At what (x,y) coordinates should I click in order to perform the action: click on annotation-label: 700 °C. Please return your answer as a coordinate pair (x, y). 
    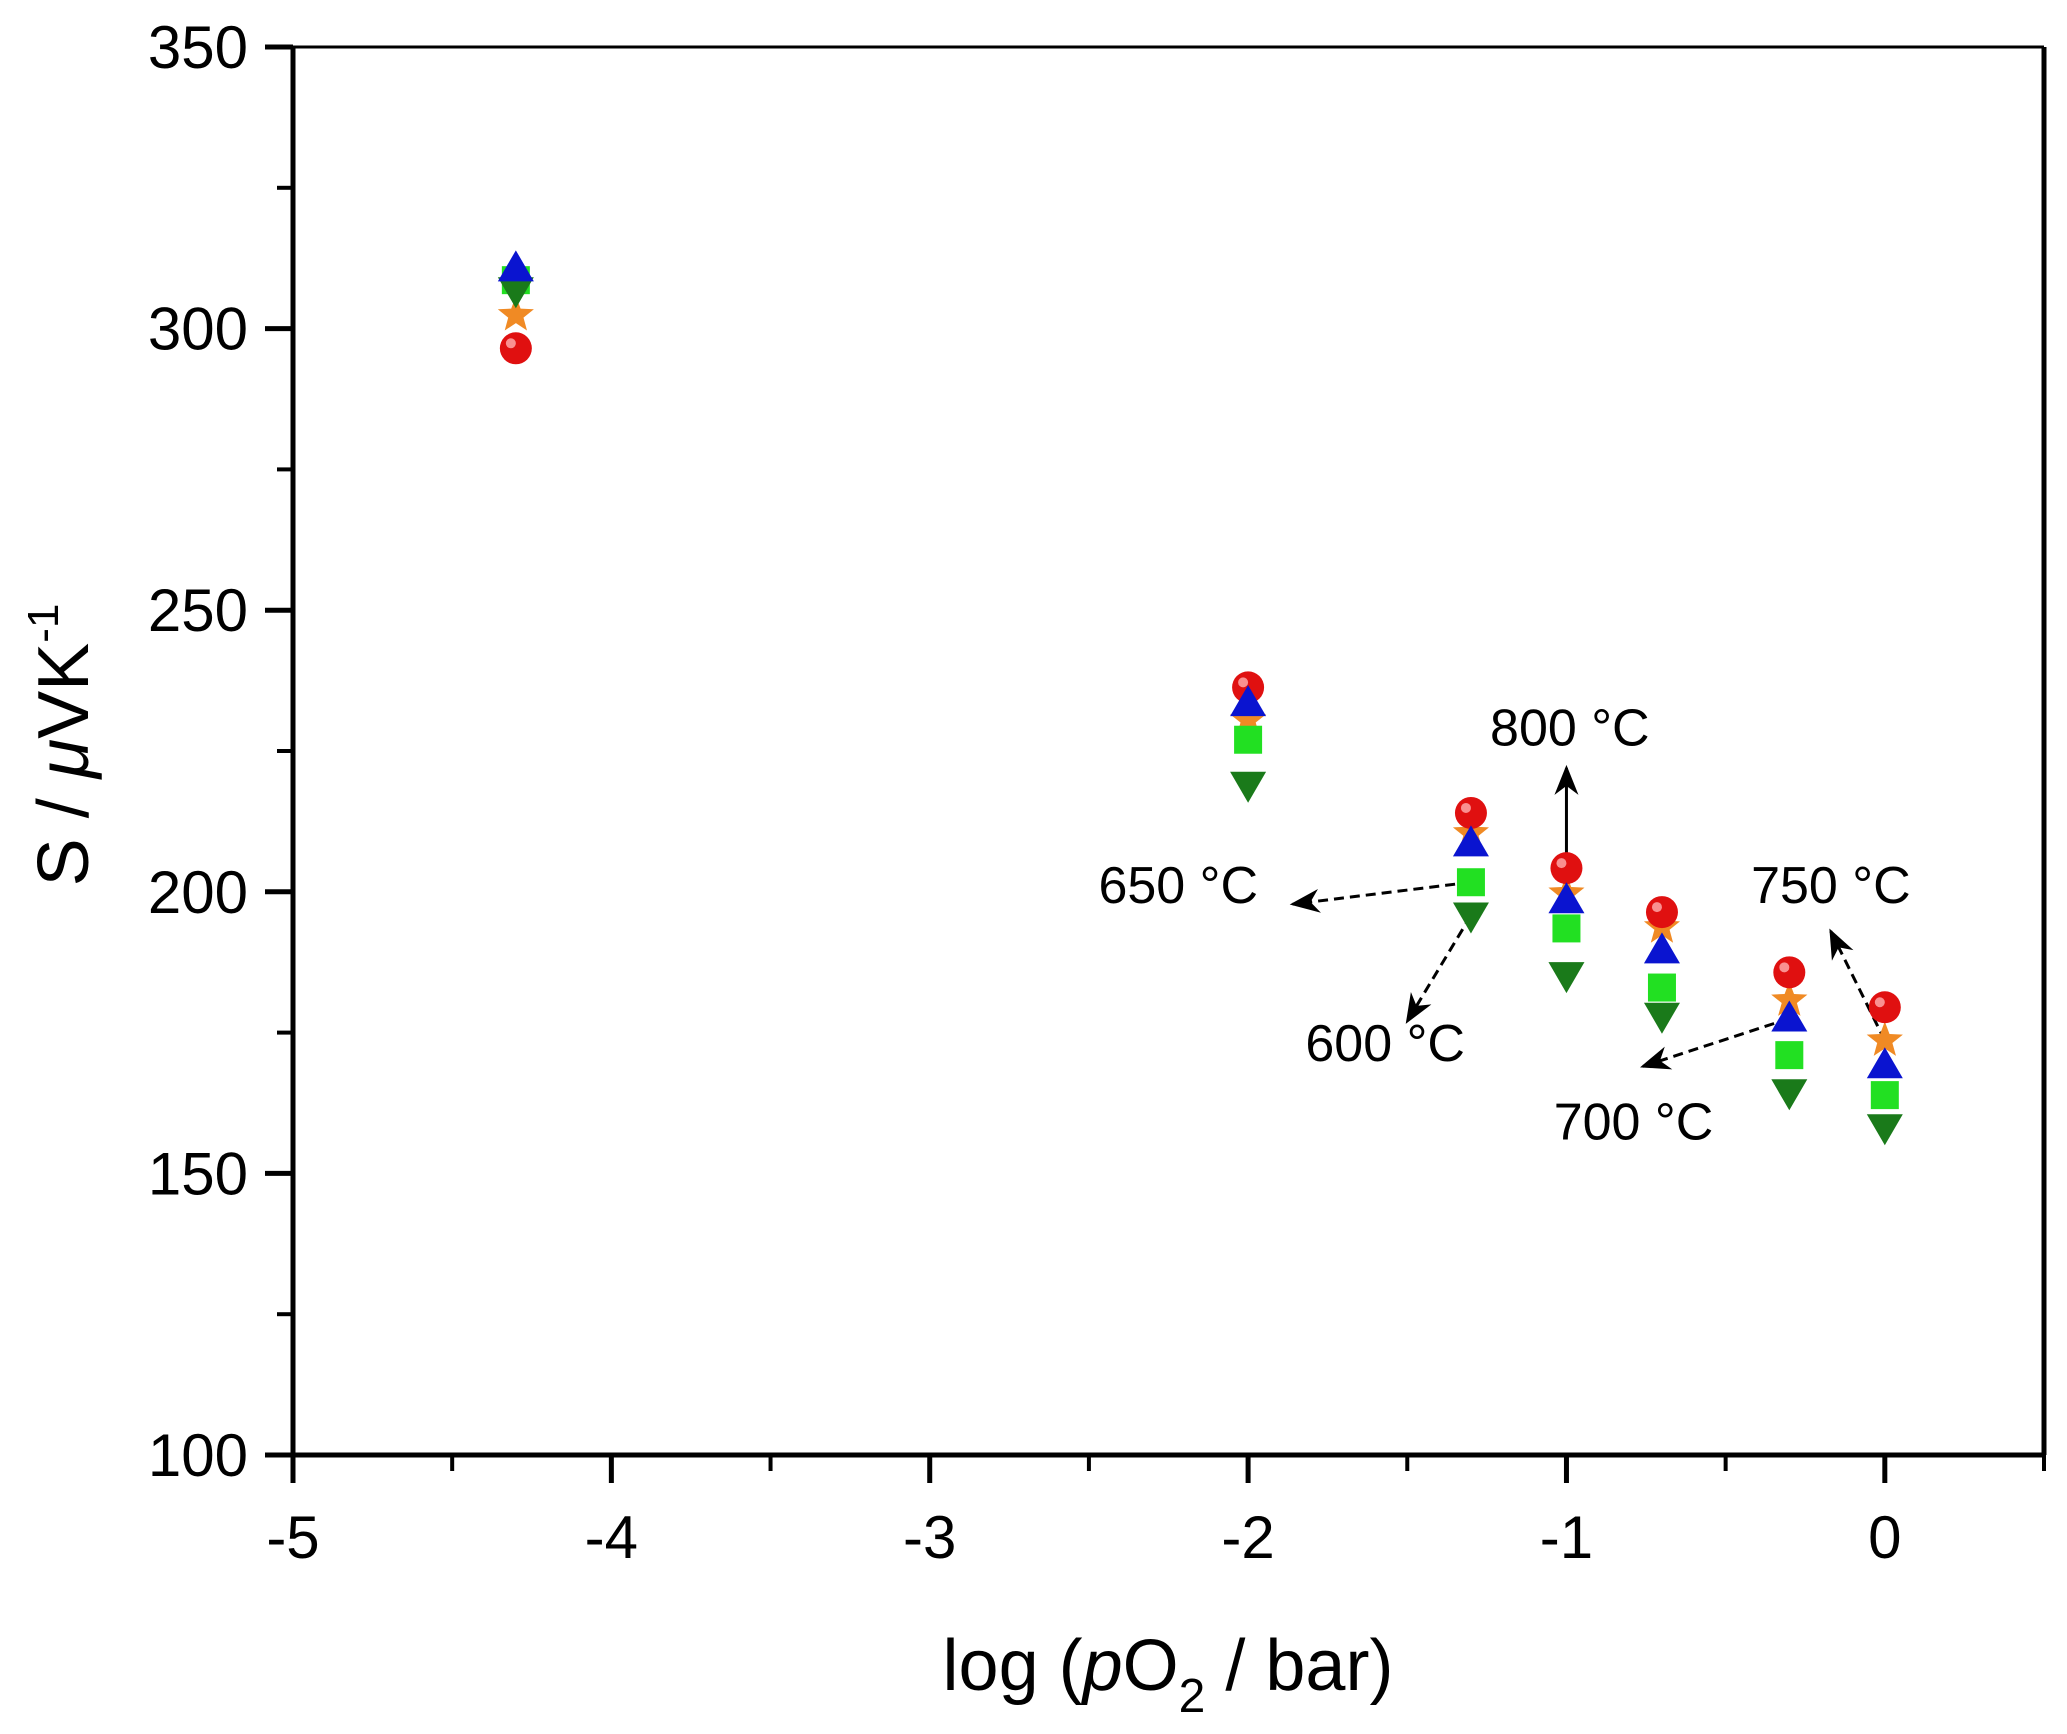
    Looking at the image, I should click on (1634, 1123).